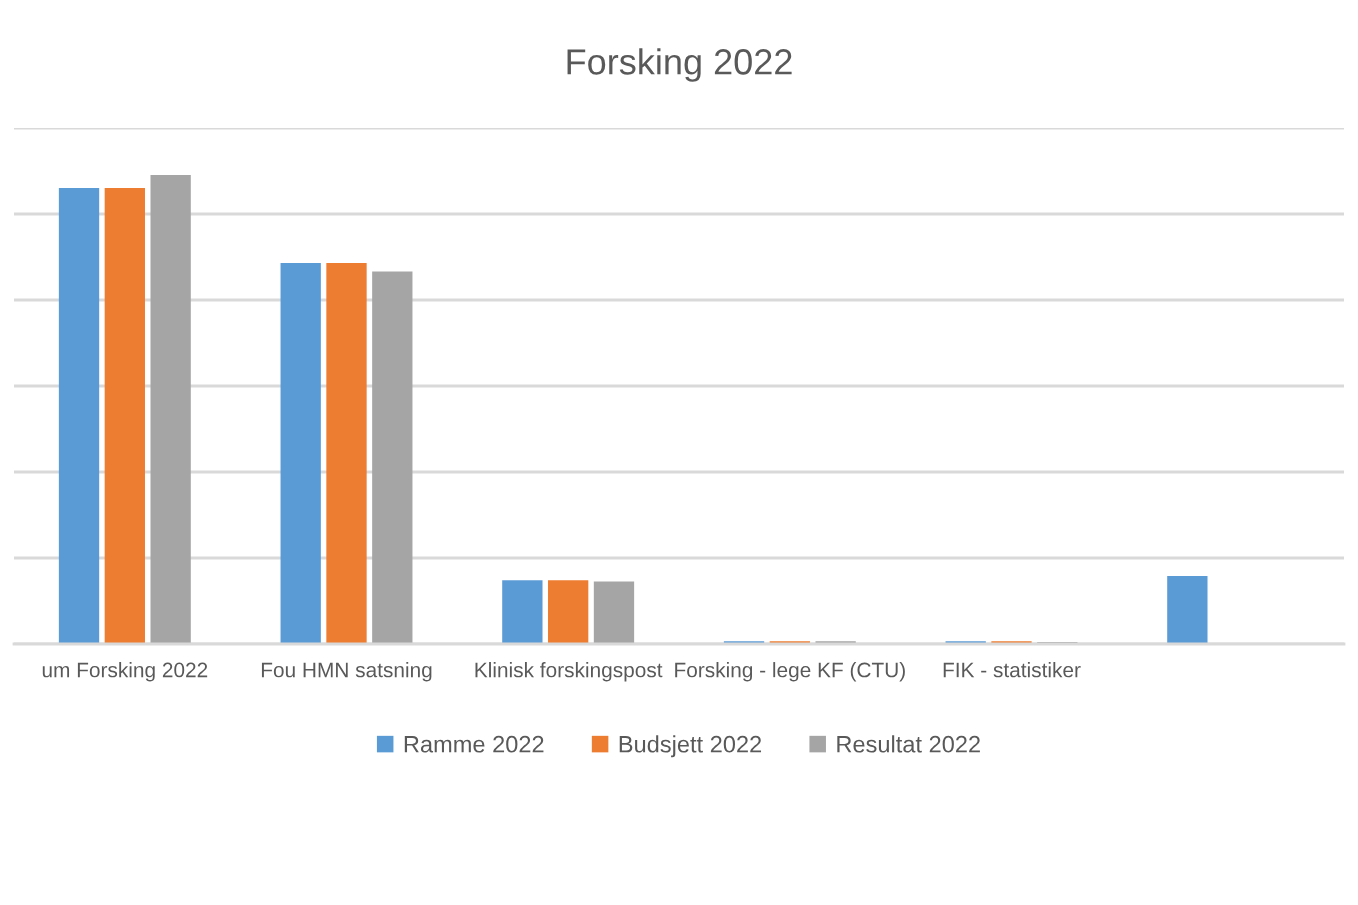 This screenshot has width=1358, height=905. I want to click on legend-label: Resultat 2022, so click(908, 744).